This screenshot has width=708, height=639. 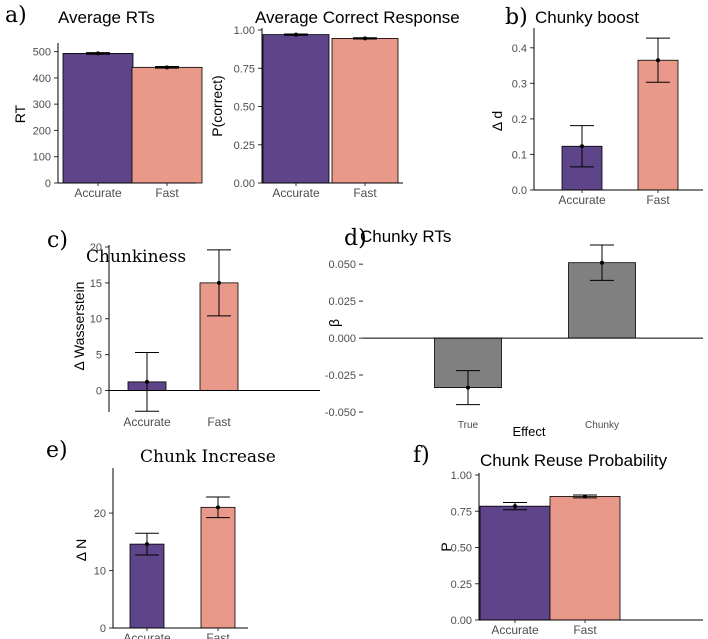 I want to click on y-axis-label-e: Δ N, so click(x=81, y=550).